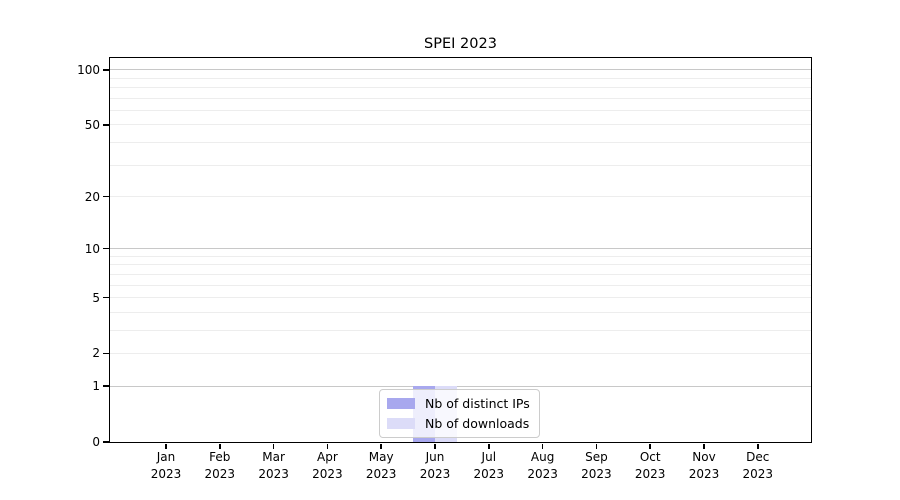 Image resolution: width=900 pixels, height=500 pixels. I want to click on legend-label-downloads: Nb of downloads, so click(477, 423).